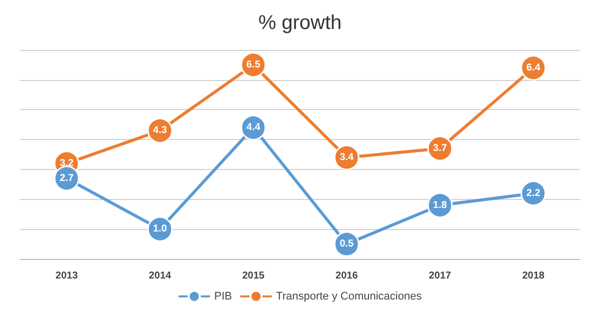  I want to click on x-tick-label: 2016, so click(347, 276).